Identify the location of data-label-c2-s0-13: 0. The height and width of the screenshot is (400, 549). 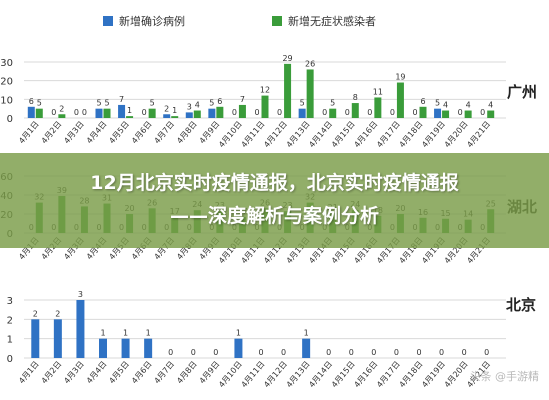
(328, 352).